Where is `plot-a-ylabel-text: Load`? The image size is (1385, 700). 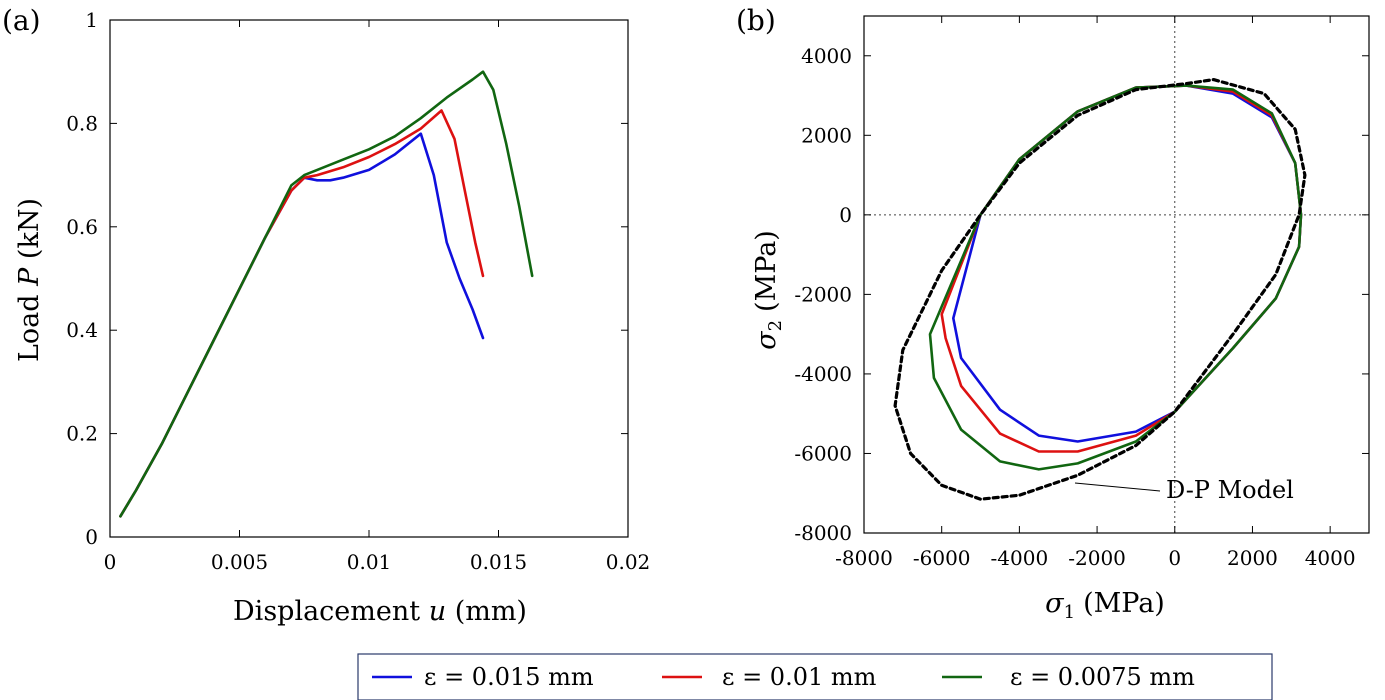 plot-a-ylabel-text: Load is located at coordinates (29, 328).